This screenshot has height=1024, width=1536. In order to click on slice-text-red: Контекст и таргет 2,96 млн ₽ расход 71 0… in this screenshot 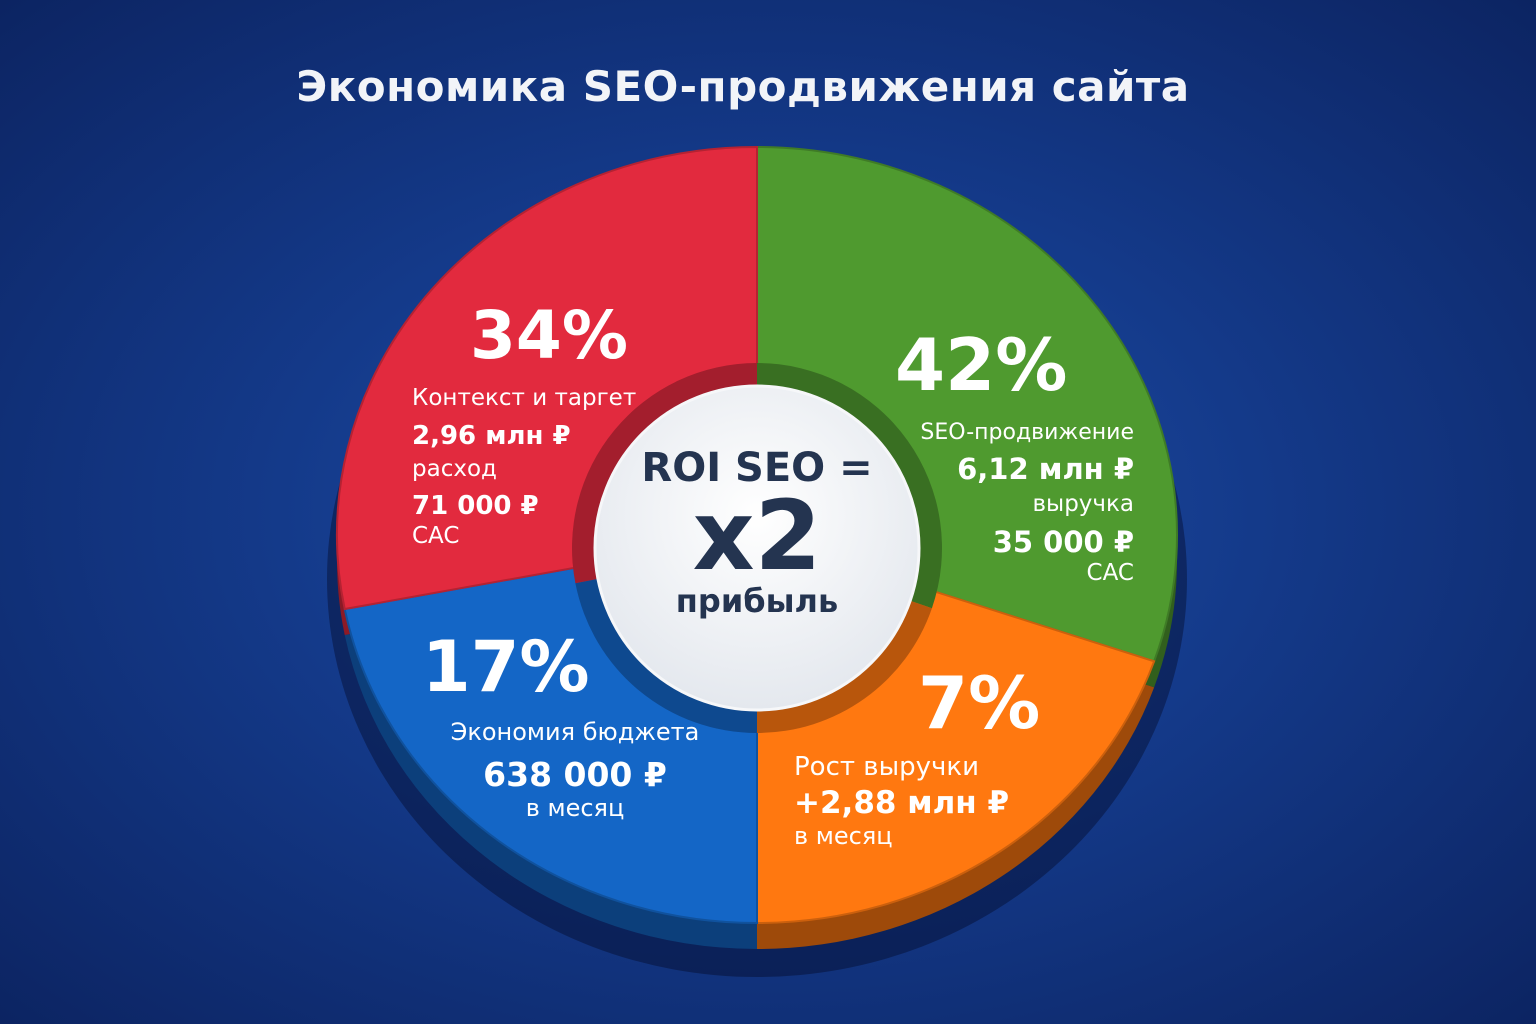, I will do `click(524, 467)`.